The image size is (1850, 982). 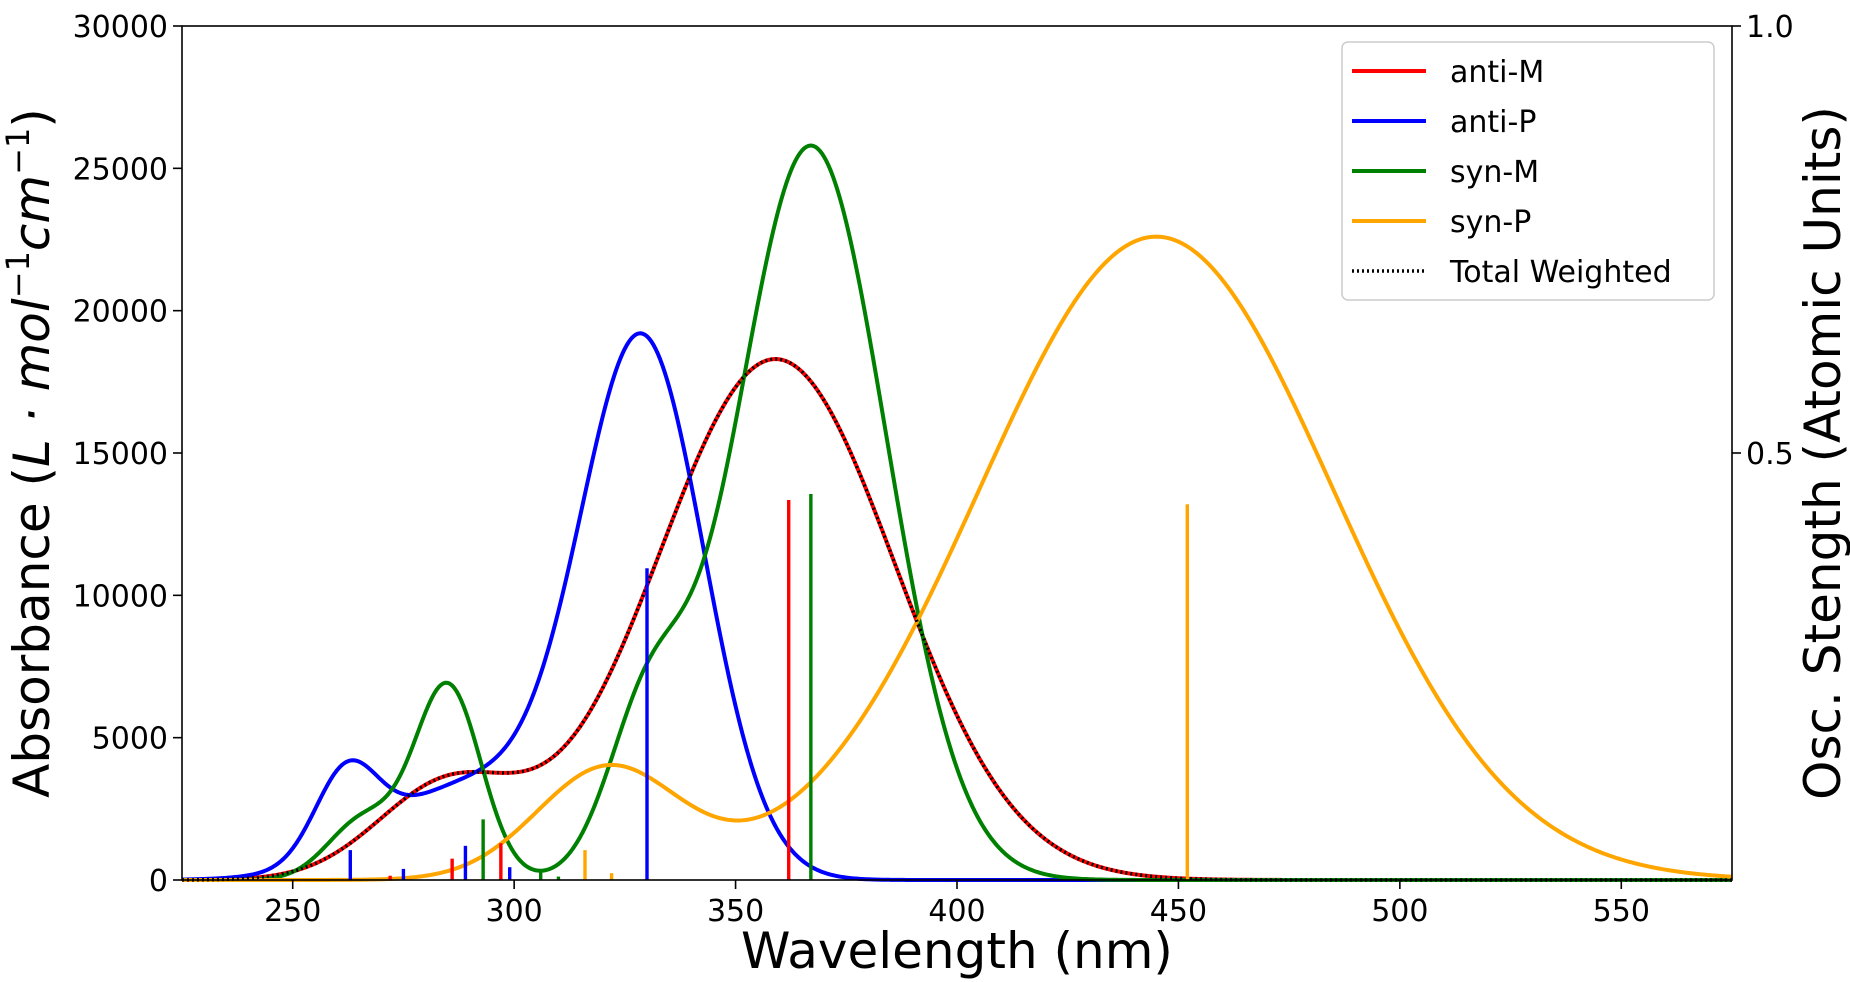 I want to click on right-axis-ticks: 0.5 1.0, so click(x=1763, y=241).